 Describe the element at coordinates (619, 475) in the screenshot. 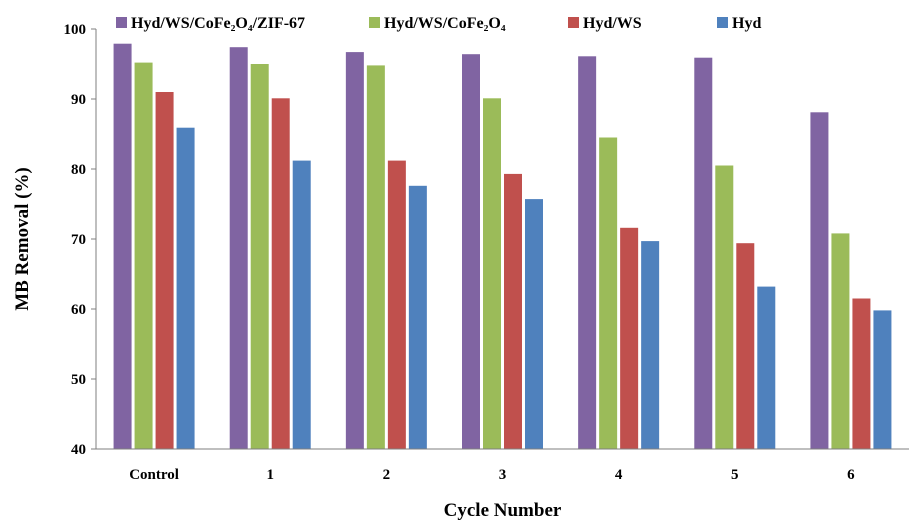

I see `x-tick-label: 4` at that location.